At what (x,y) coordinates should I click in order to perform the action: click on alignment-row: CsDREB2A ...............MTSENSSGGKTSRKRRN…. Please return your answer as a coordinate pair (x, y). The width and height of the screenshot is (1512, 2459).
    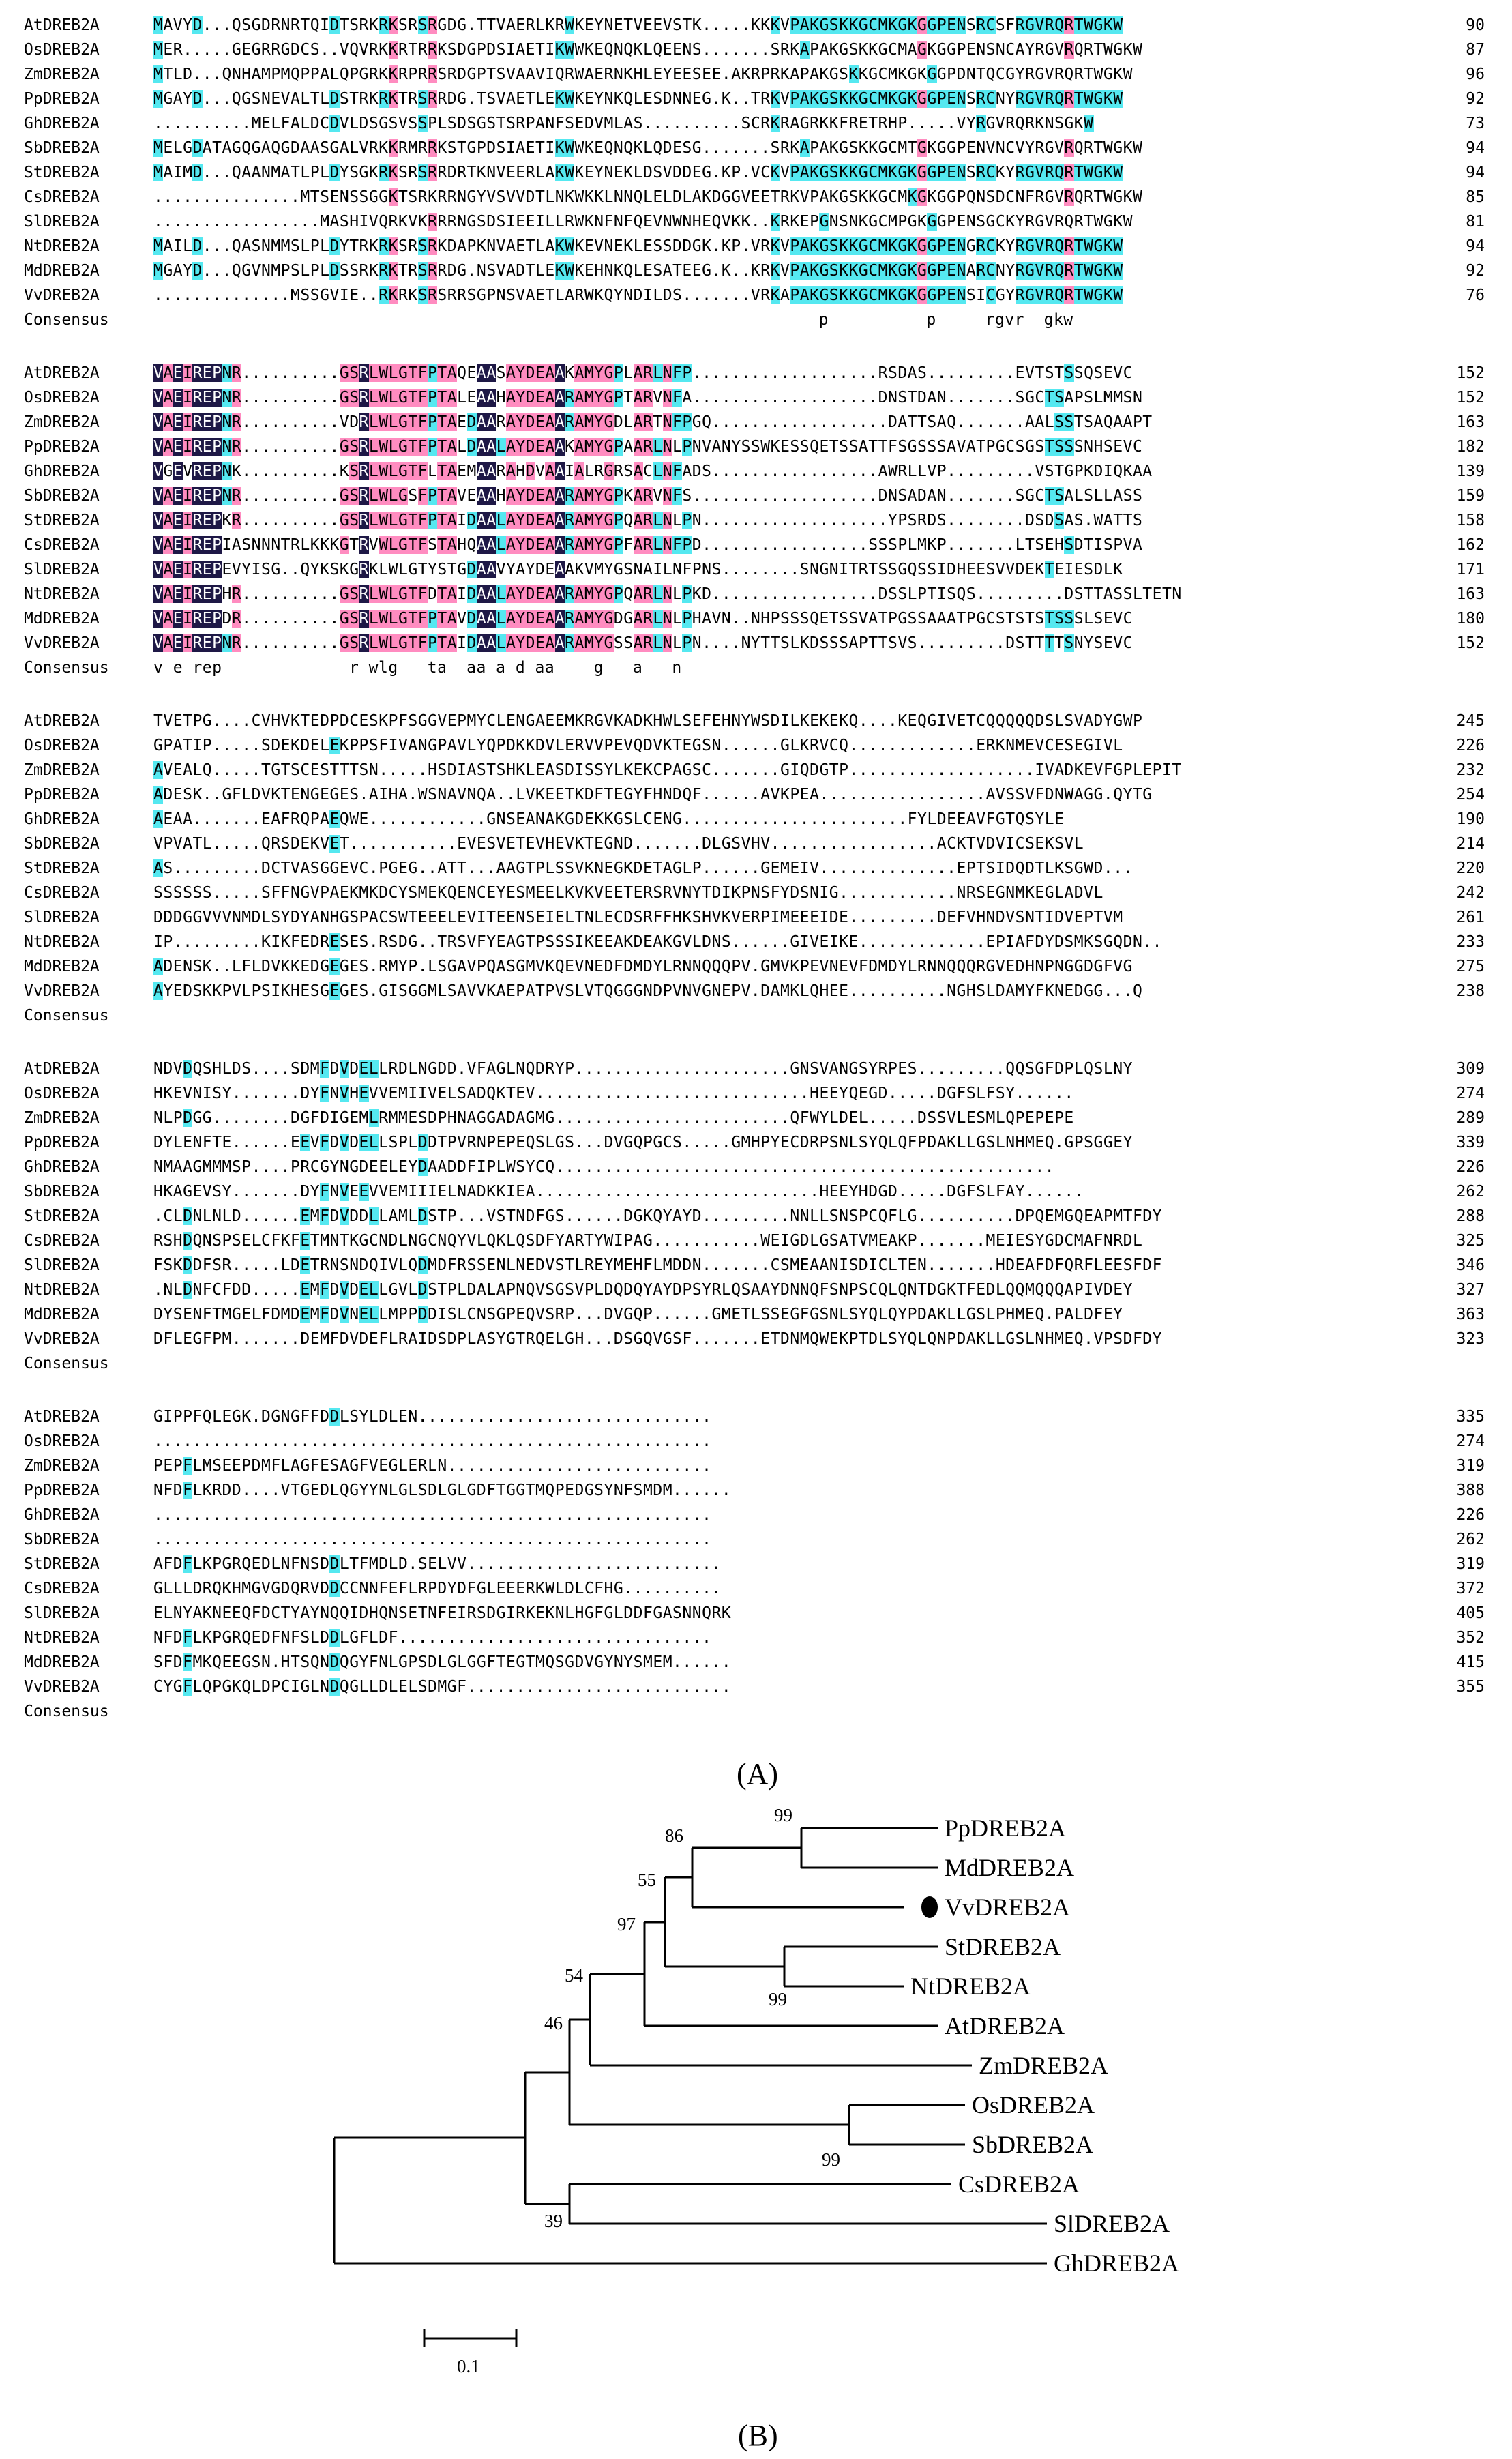
    Looking at the image, I should click on (756, 197).